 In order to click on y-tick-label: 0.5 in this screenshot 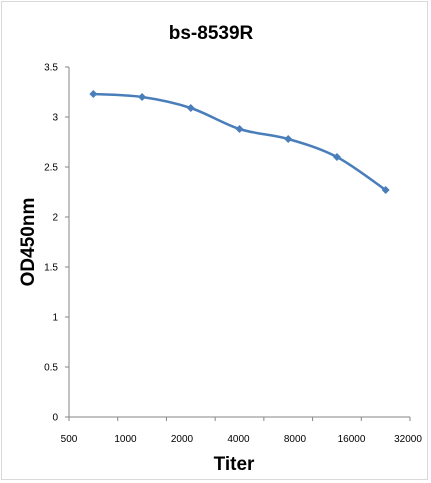, I will do `click(51, 368)`.